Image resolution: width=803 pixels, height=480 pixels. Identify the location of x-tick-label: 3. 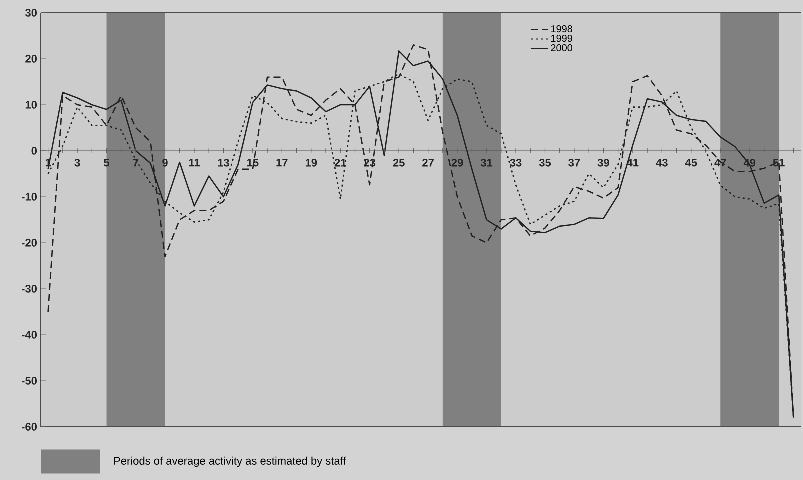
(77, 163).